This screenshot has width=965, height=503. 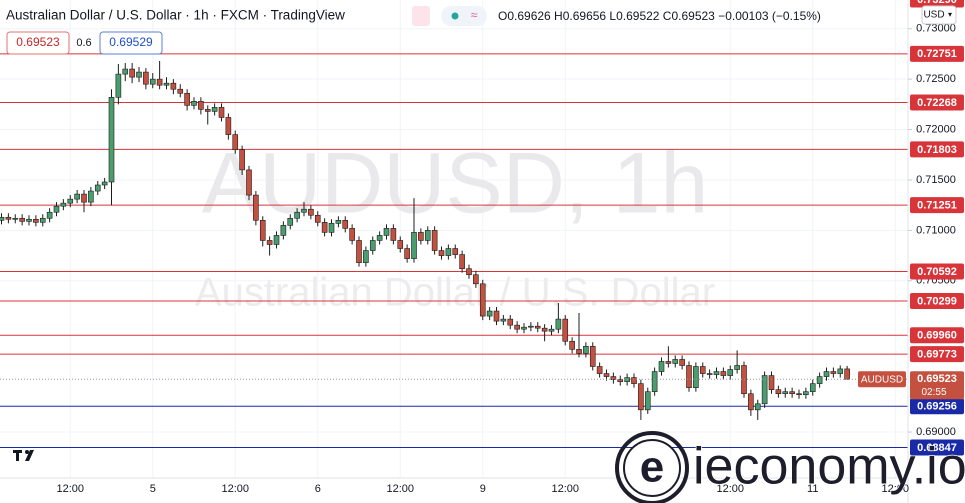 I want to click on x-tick-label: 9, so click(x=483, y=489).